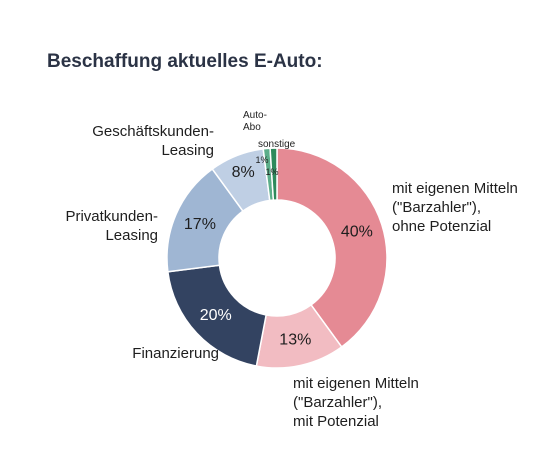 This screenshot has width=543, height=460. What do you see at coordinates (295, 339) in the screenshot?
I see `value-label-barzahler-mit-potenzial: 13%` at bounding box center [295, 339].